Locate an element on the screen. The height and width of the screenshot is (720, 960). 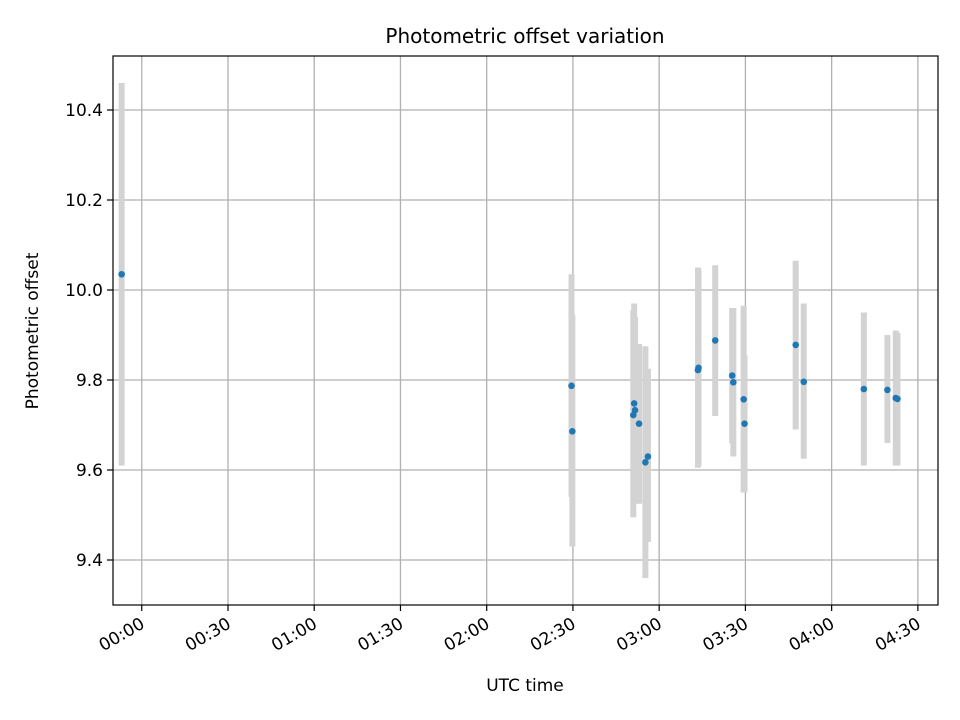
y-tick-label: 10.0 is located at coordinates (84, 291).